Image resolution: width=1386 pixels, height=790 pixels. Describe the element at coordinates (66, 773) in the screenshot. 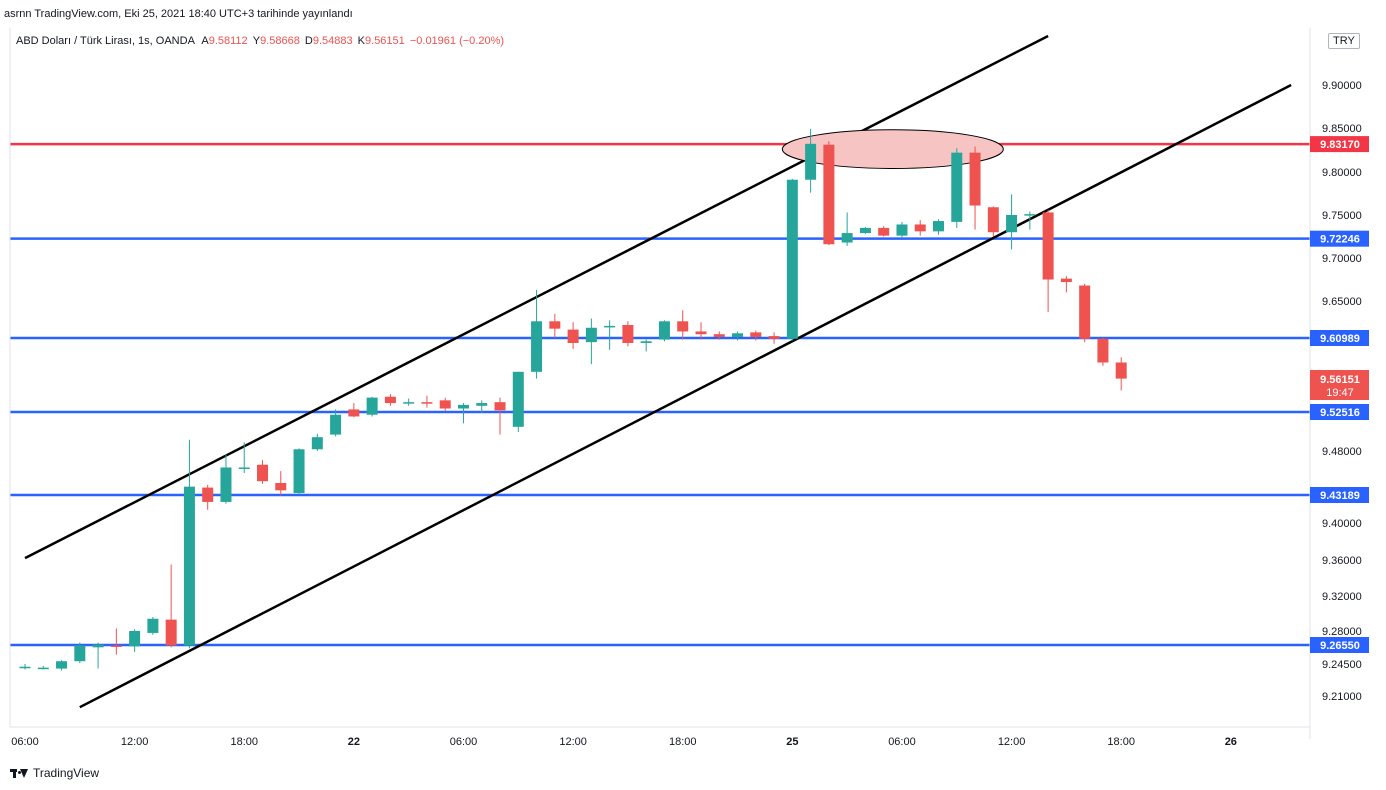

I see `footer-brand-label: TradingView` at that location.